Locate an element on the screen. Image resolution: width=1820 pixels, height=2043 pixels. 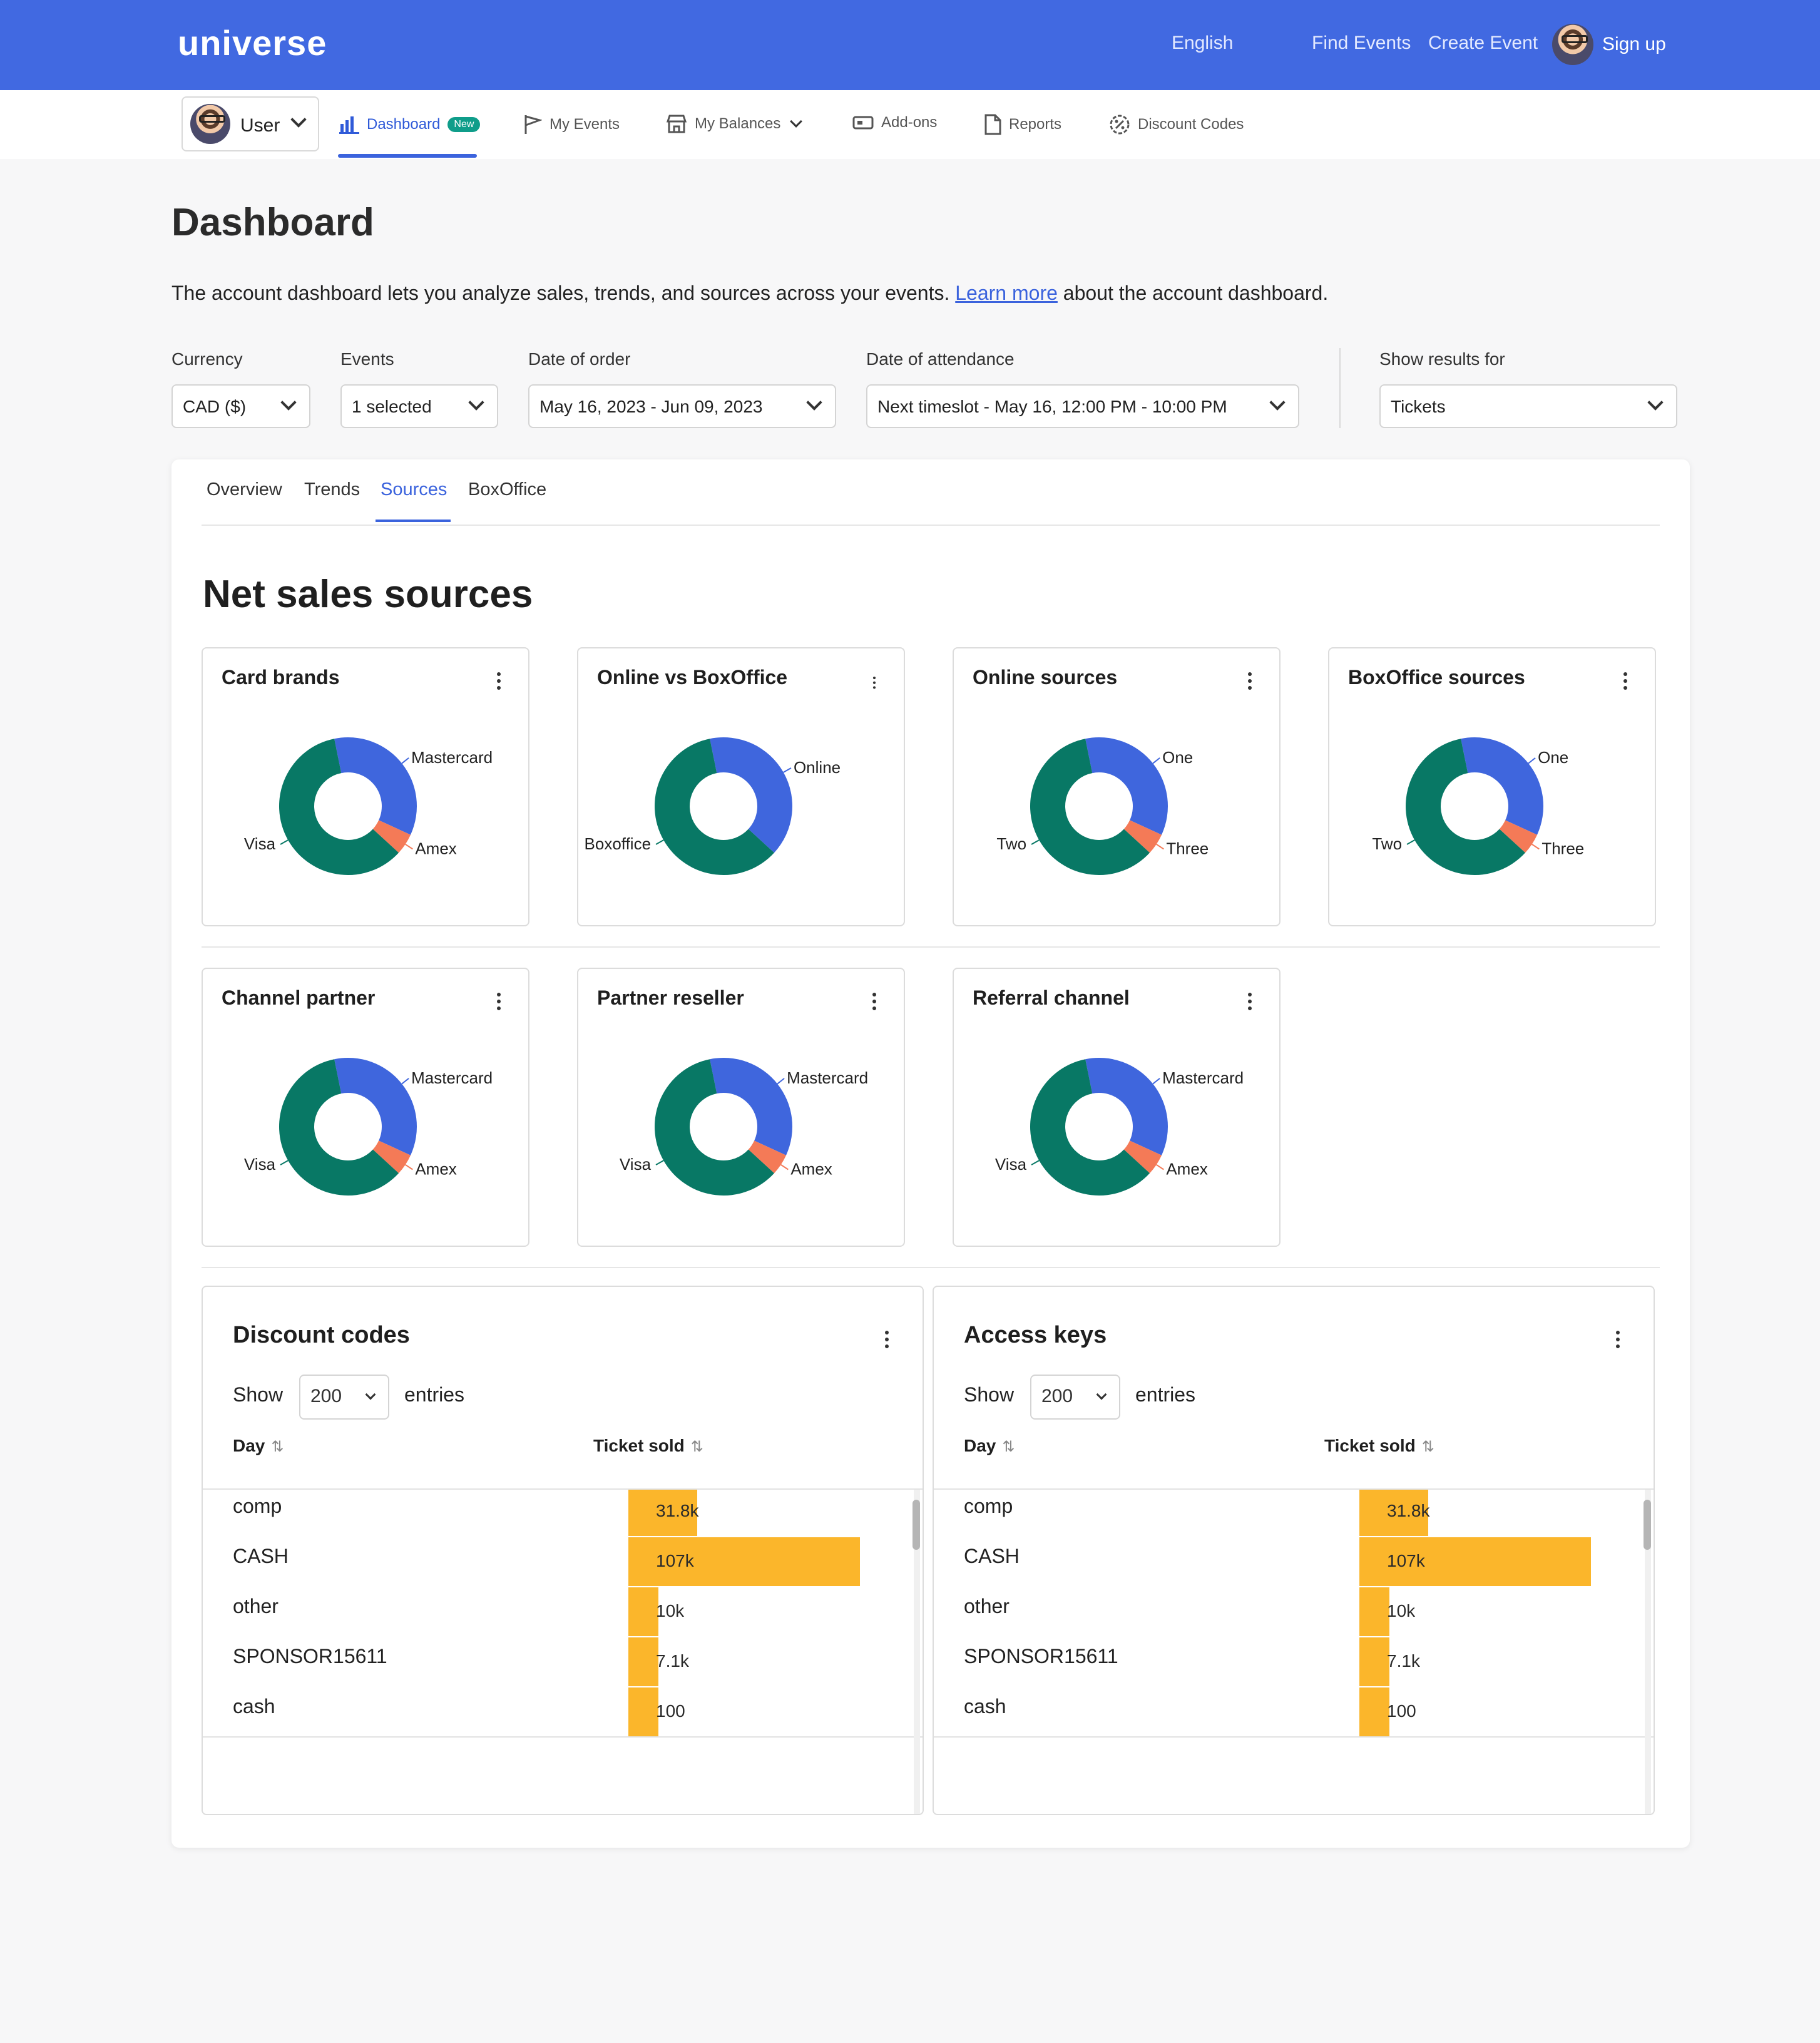
table-title: Discount codes is located at coordinates (321, 1335).